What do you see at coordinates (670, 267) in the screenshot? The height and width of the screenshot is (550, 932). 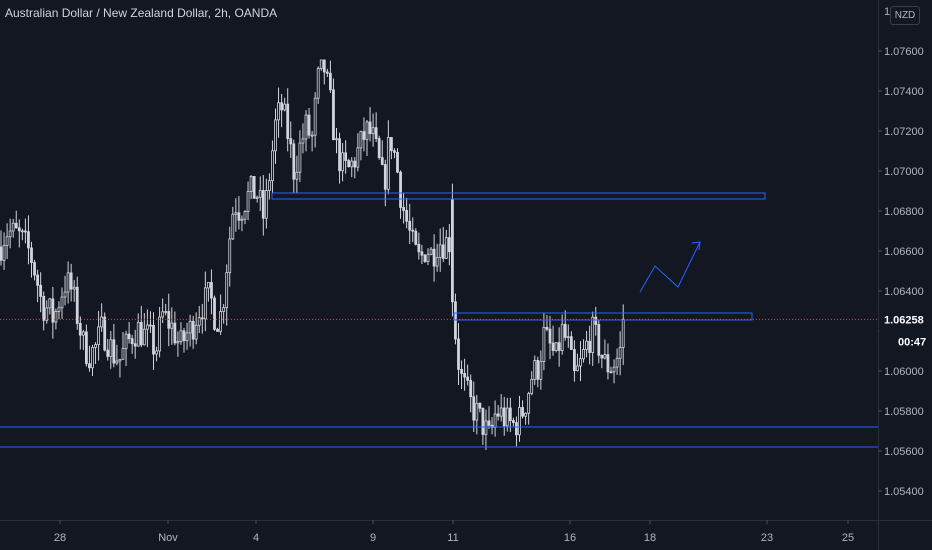 I see `projection-arrow` at bounding box center [670, 267].